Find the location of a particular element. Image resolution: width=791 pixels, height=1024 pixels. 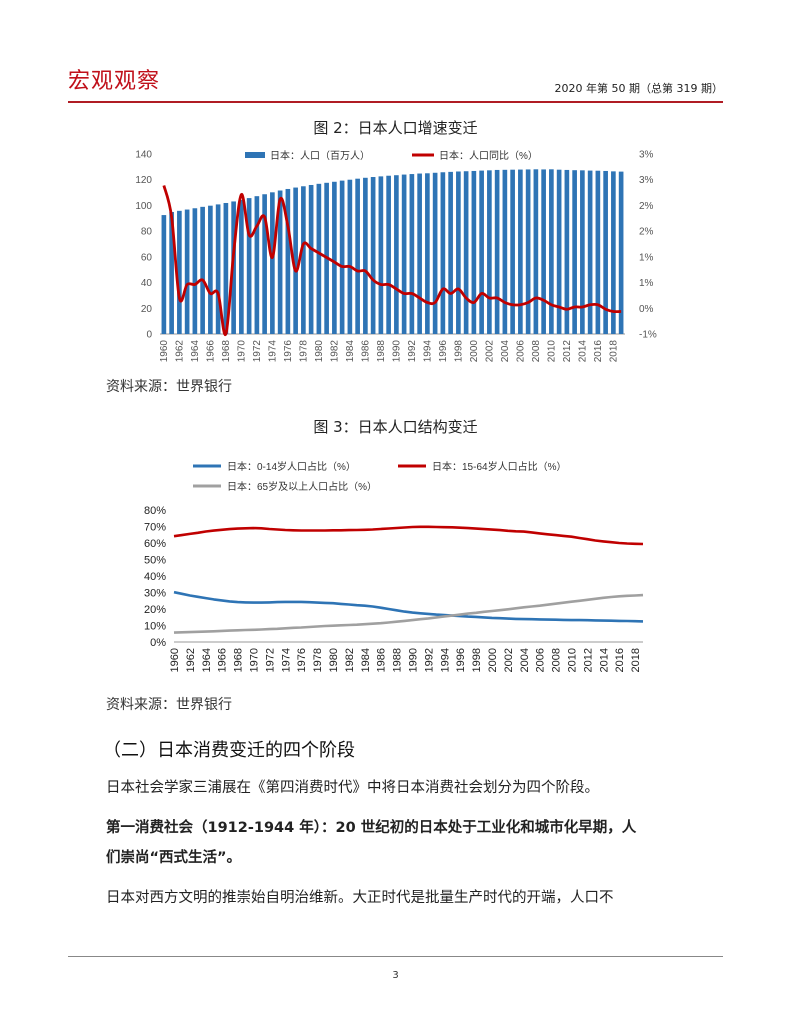

x-tick-label: 1968 is located at coordinates (226, 351).